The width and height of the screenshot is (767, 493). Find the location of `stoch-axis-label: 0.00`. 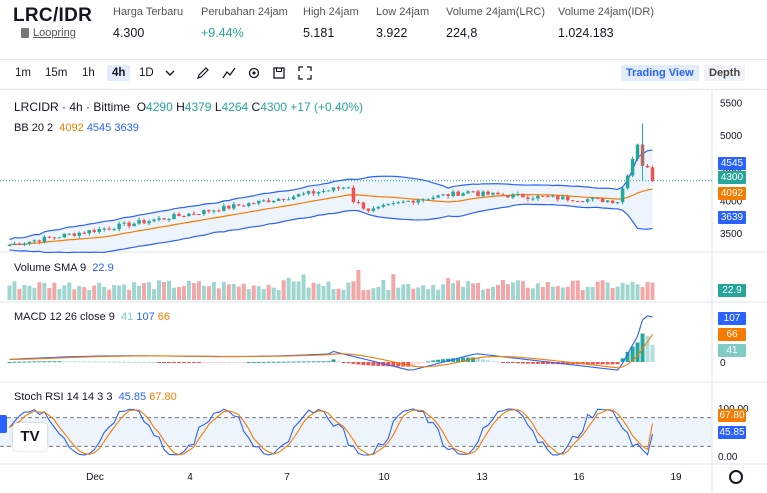

stoch-axis-label: 0.00 is located at coordinates (728, 457).